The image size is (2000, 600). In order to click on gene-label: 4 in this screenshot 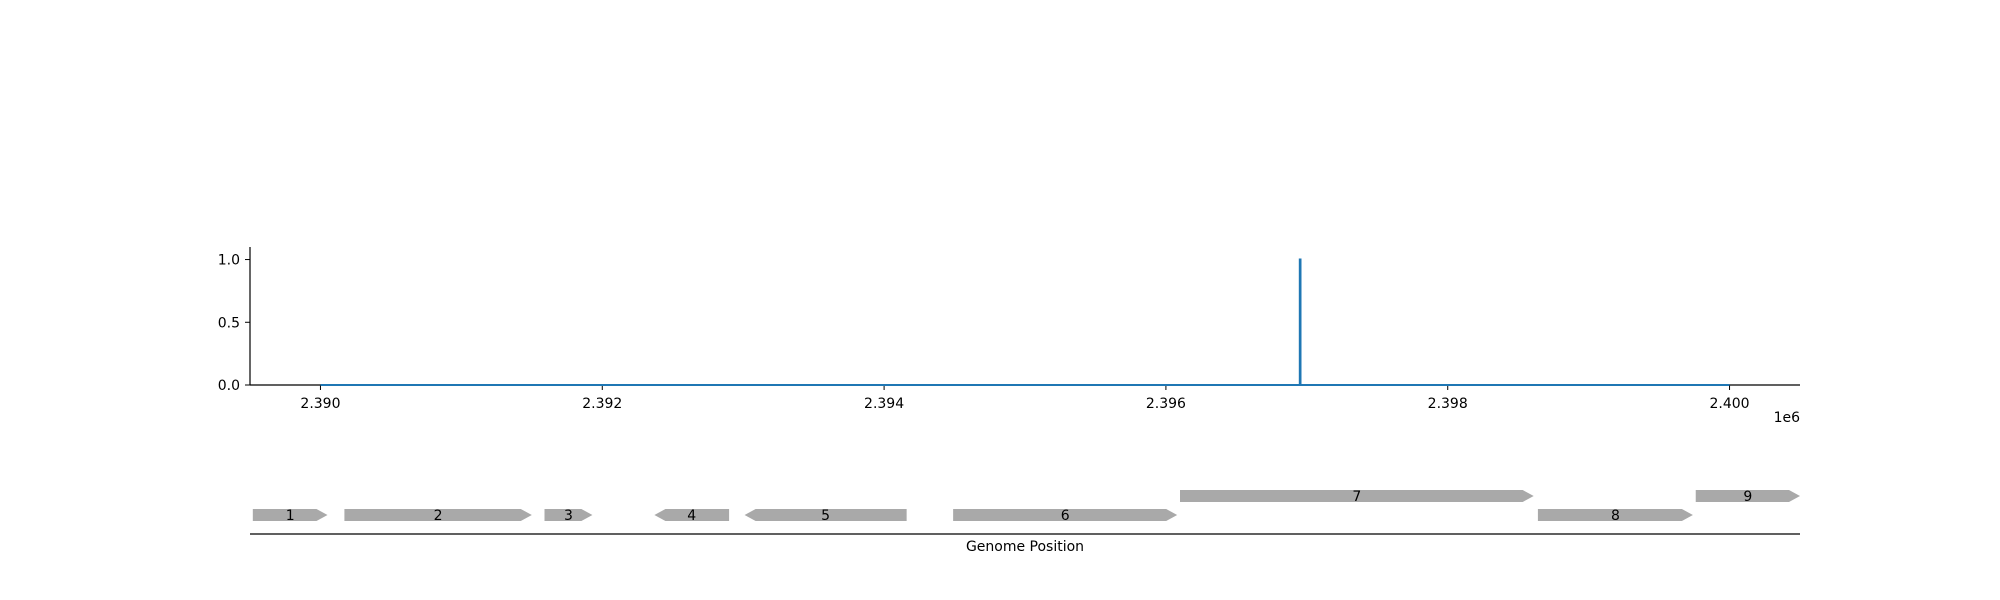, I will do `click(691, 516)`.